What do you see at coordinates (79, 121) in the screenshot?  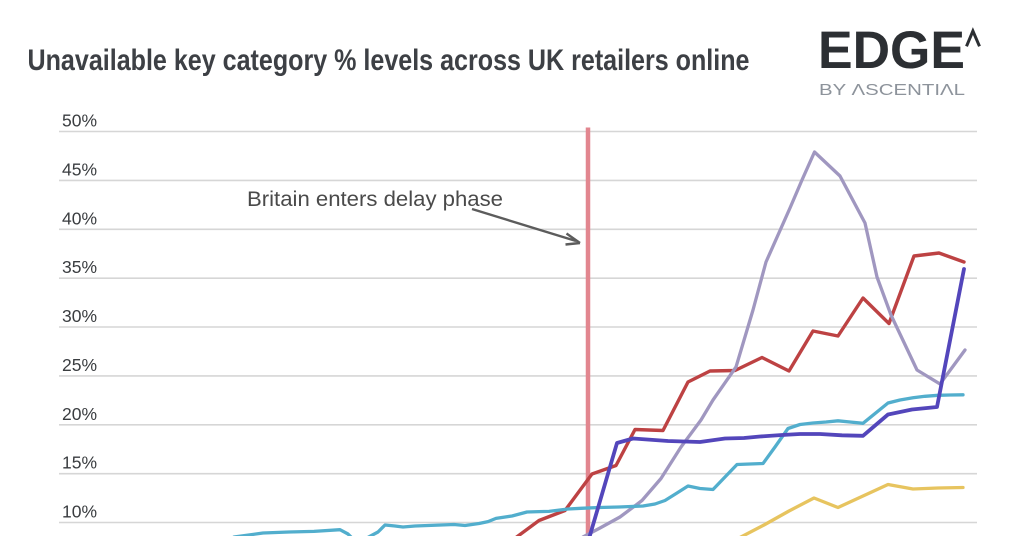 I see `svg-text: 50%` at bounding box center [79, 121].